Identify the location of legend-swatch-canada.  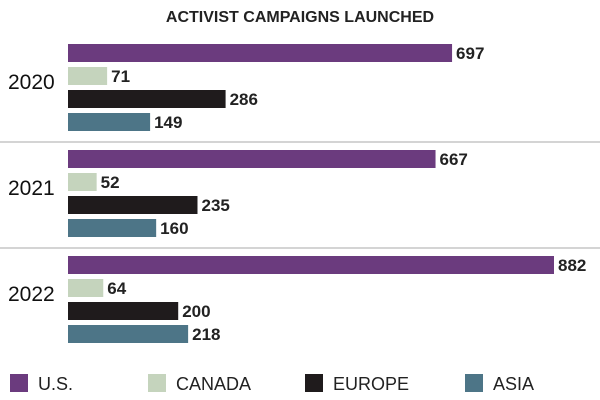
(157, 383).